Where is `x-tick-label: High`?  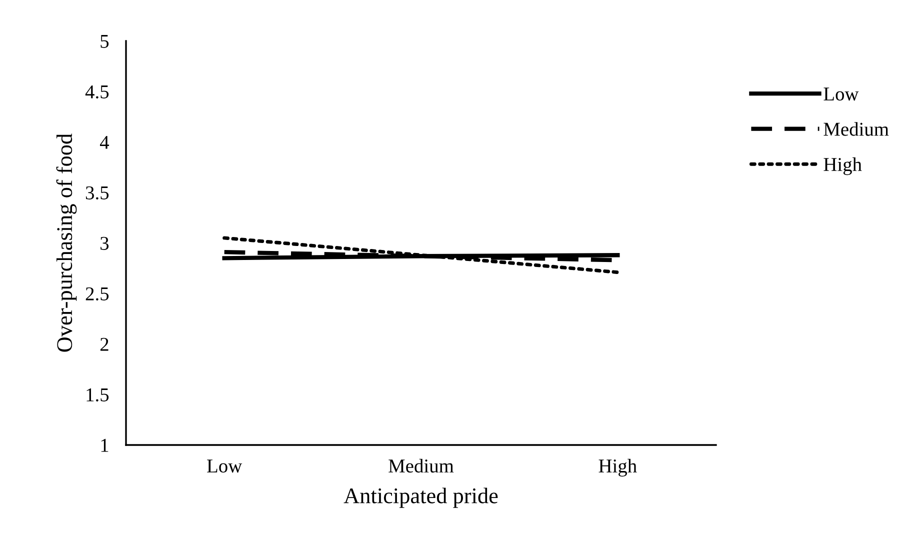
x-tick-label: High is located at coordinates (617, 467).